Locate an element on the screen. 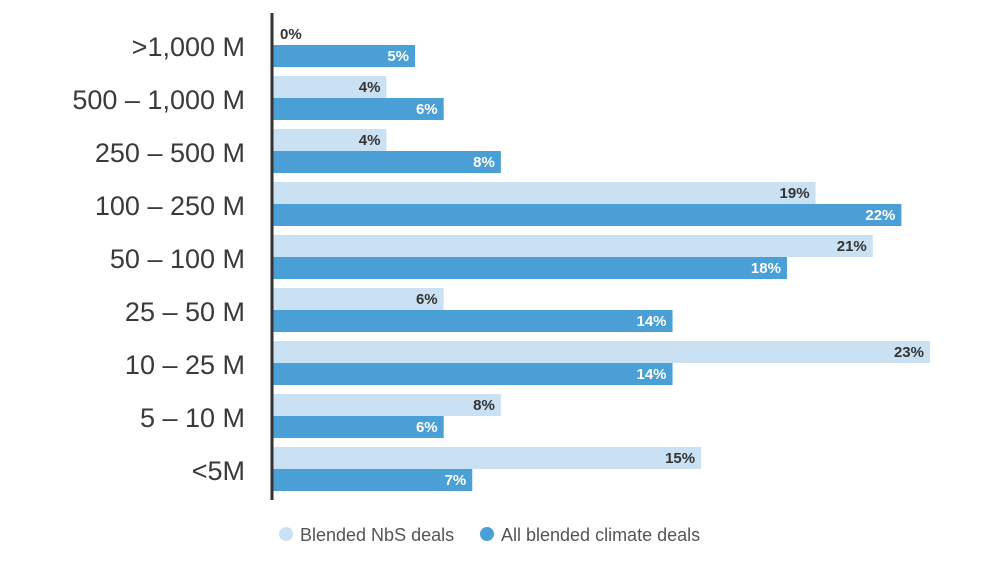 This screenshot has height=562, width=990. category-label: <5M is located at coordinates (218, 471).